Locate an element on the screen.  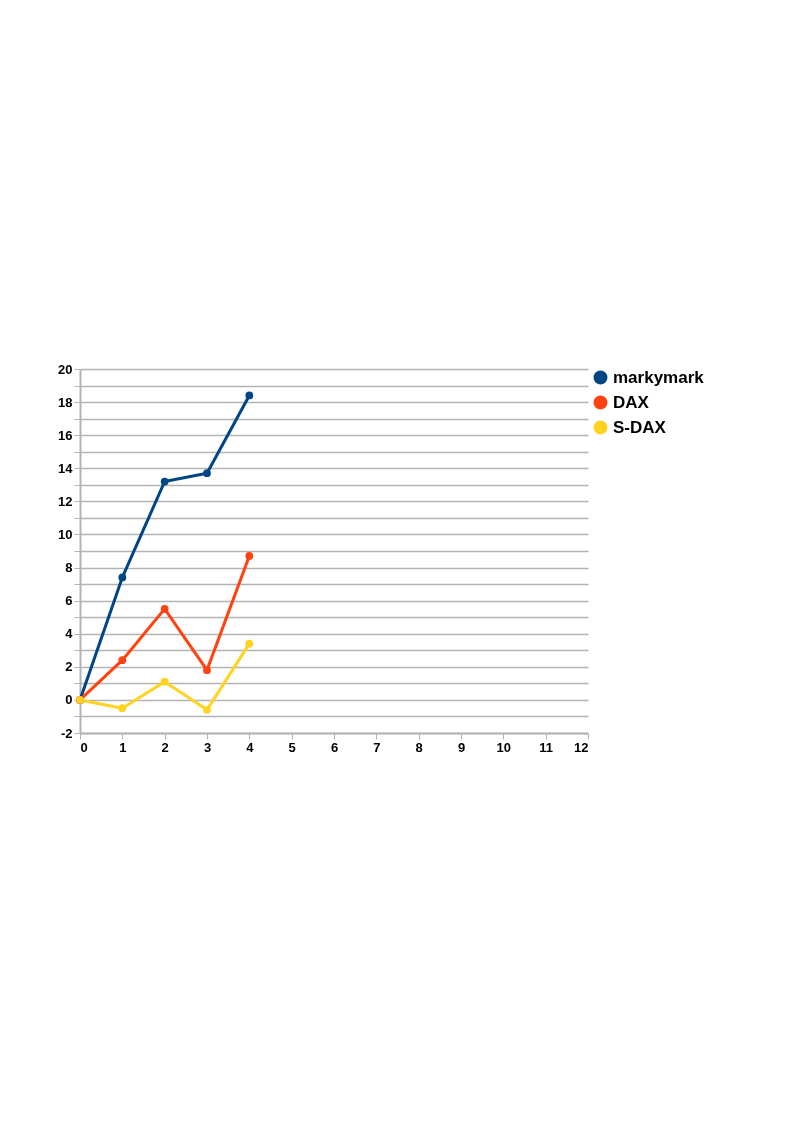
x-tick-label: 7 is located at coordinates (377, 747).